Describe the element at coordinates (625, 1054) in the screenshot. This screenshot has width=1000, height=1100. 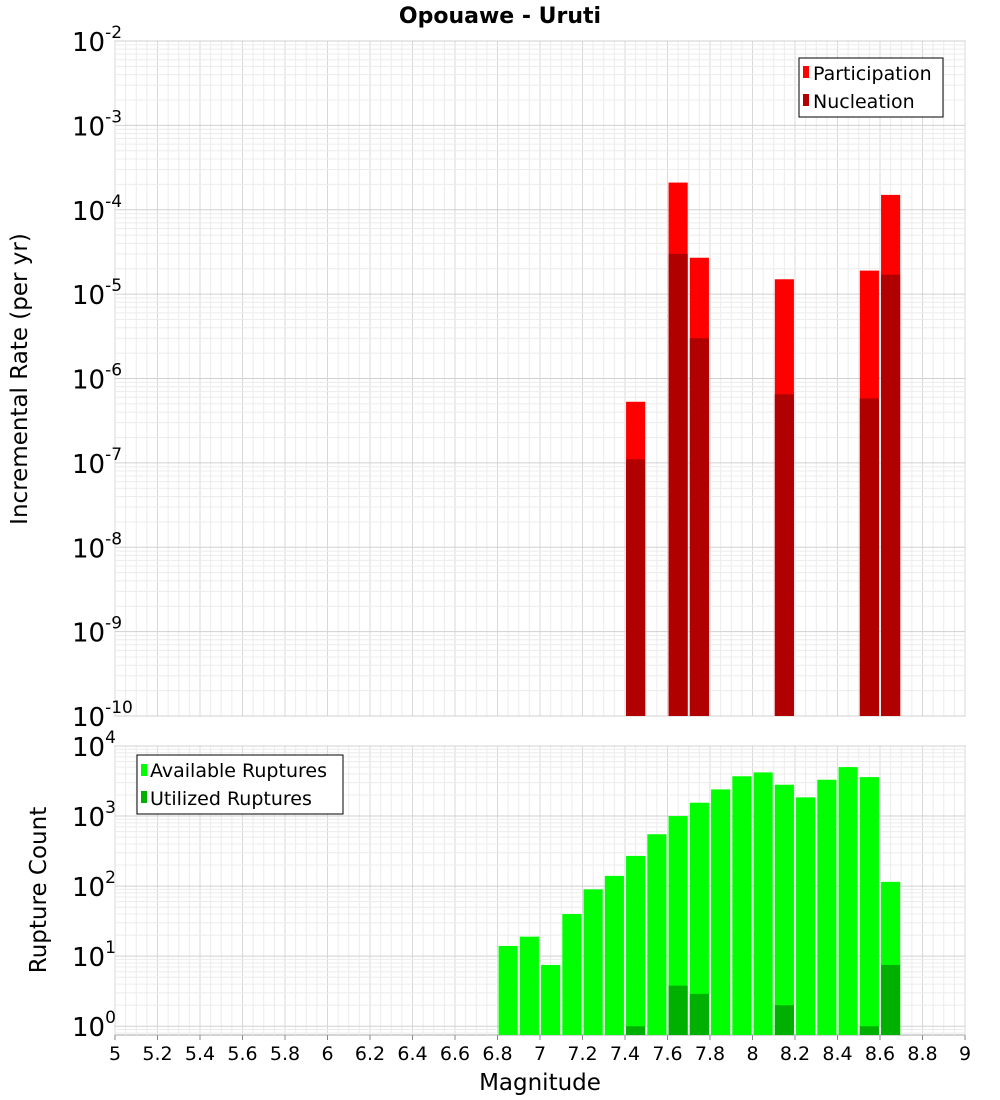
I see `x-tick-label: 7.4` at that location.